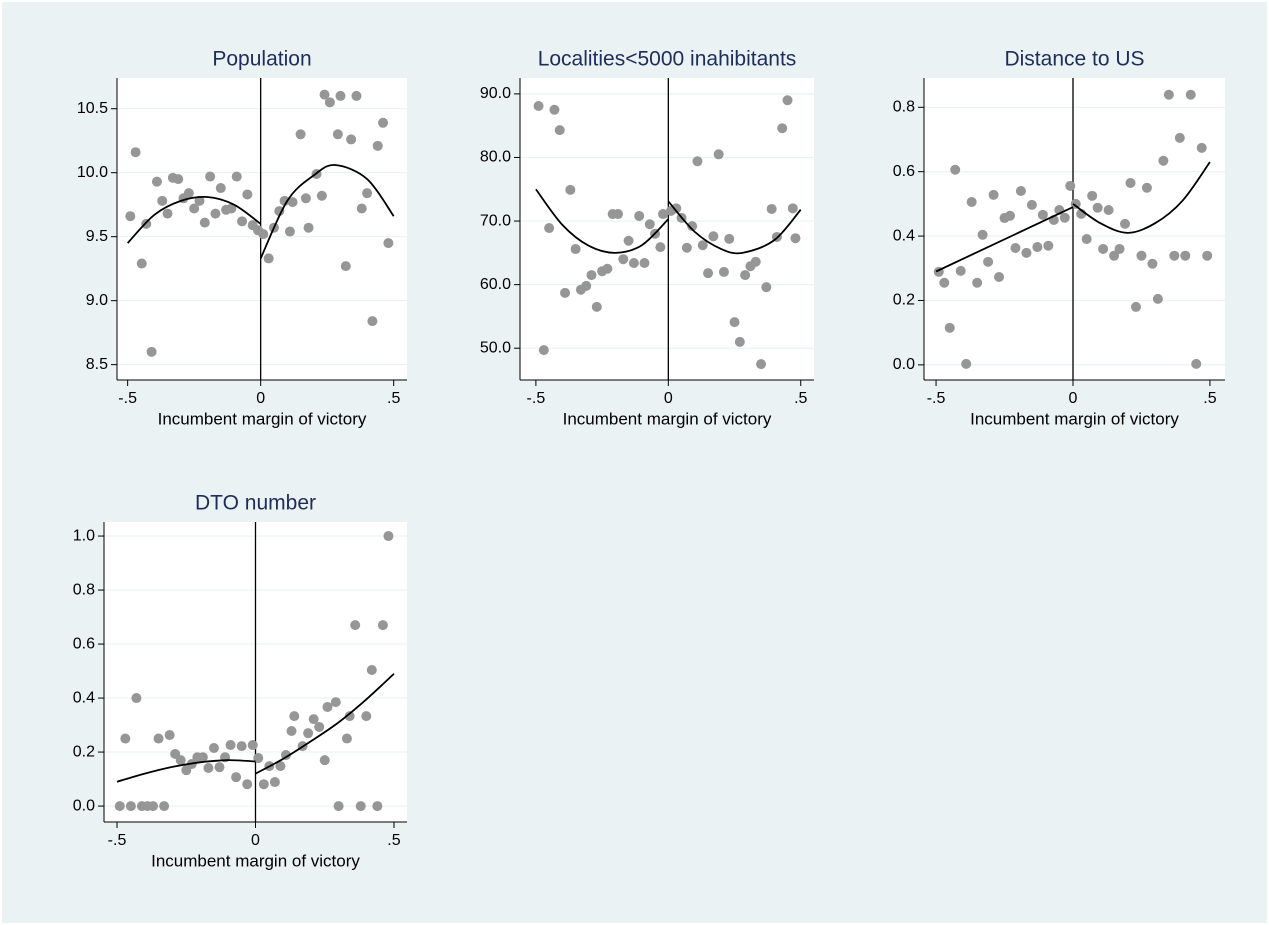 This screenshot has height=925, width=1269. Describe the element at coordinates (495, 157) in the screenshot. I see `y-tick-label: 80.0` at that location.